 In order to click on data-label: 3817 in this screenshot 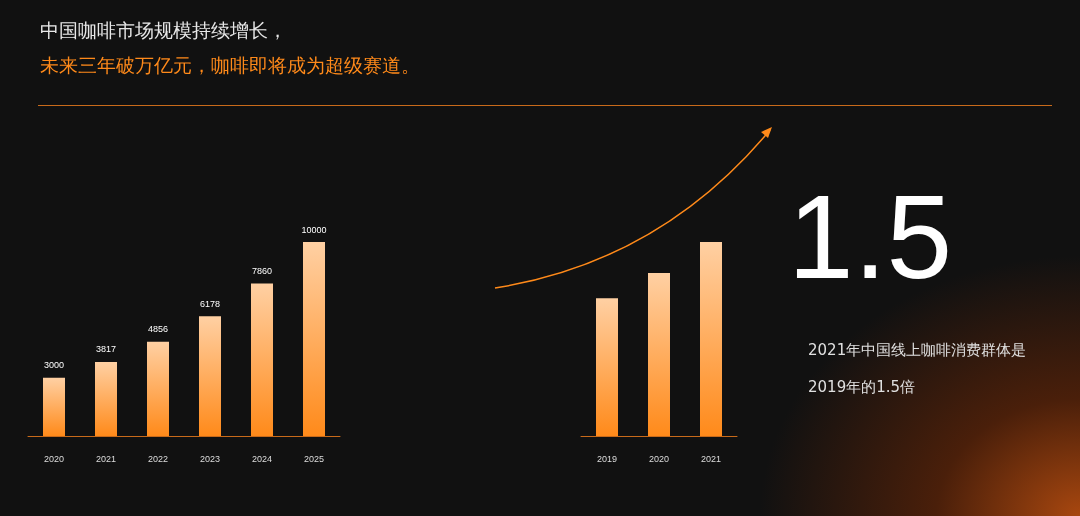, I will do `click(106, 349)`.